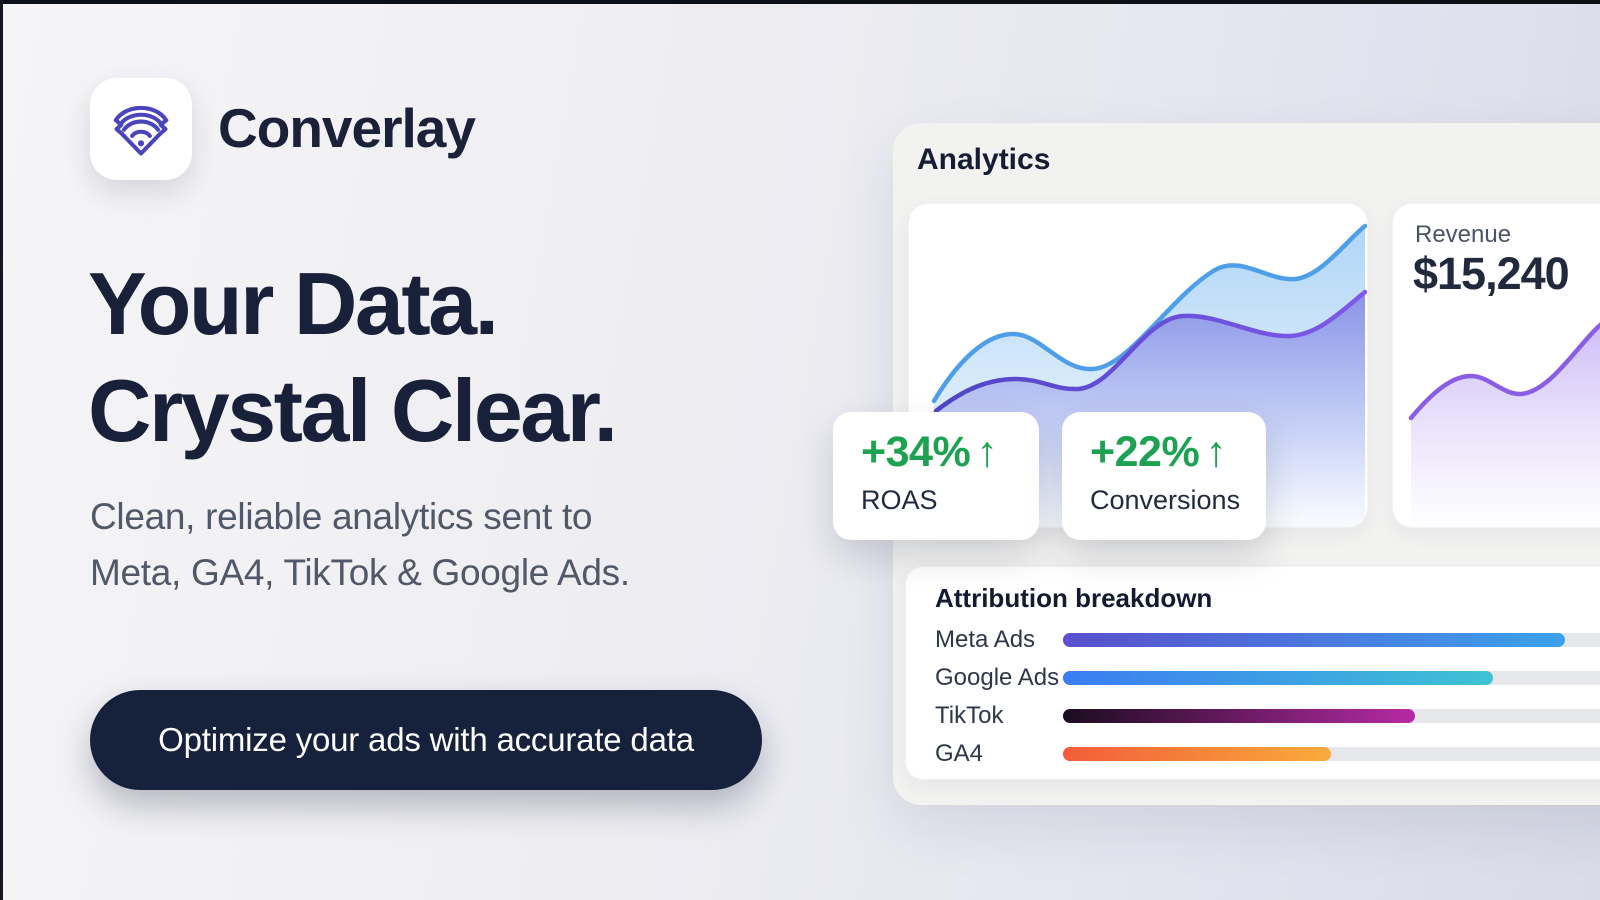 This screenshot has width=1600, height=900. I want to click on revenue-sparkline-chart, so click(1504, 424).